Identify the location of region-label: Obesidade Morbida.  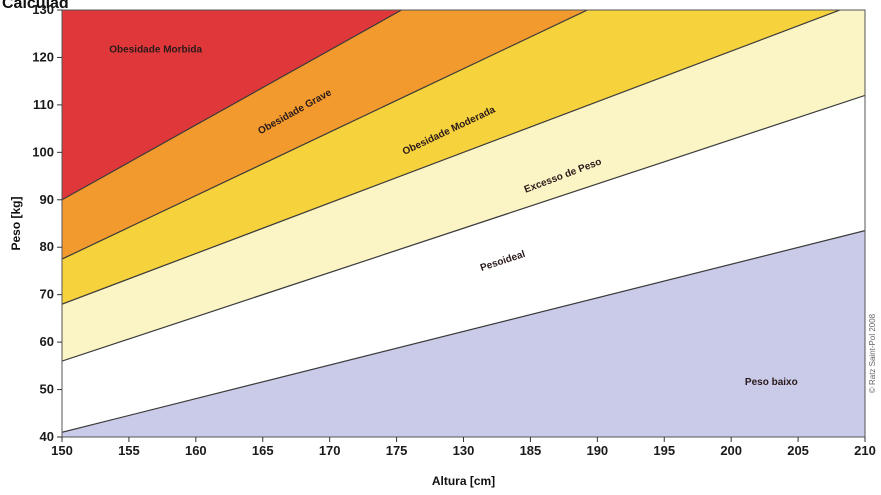
(155, 50).